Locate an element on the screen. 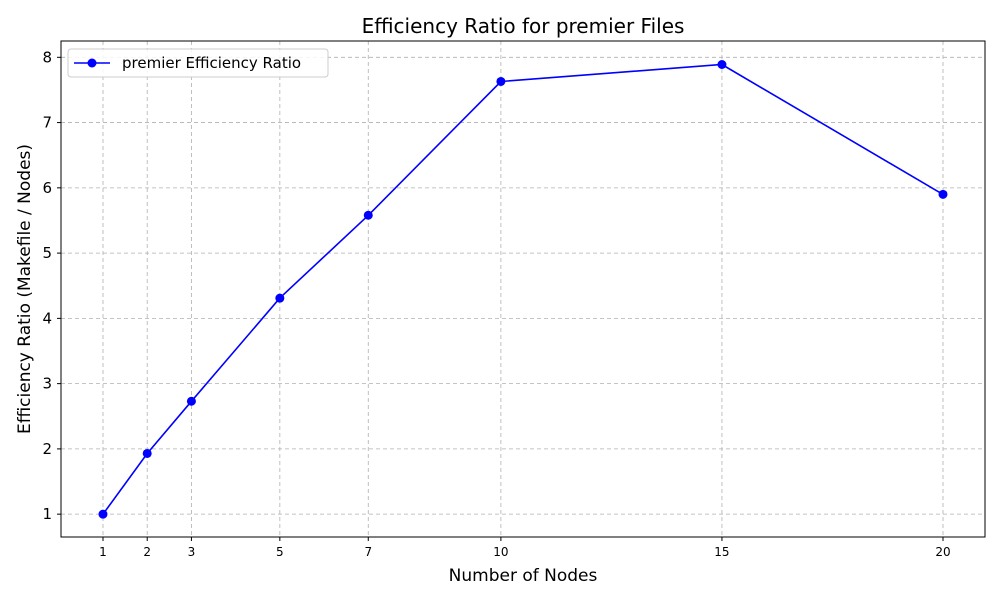 The width and height of the screenshot is (1000, 600). y-tick-label: 7 is located at coordinates (47, 123).